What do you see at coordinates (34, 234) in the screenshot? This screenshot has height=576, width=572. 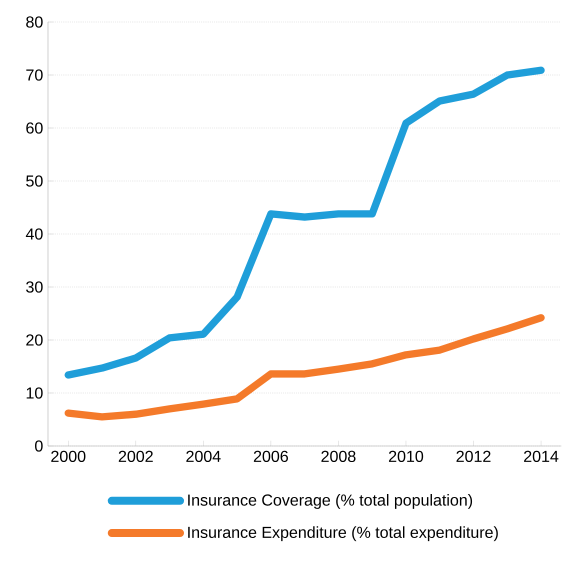 I see `y-tick-label: 40` at bounding box center [34, 234].